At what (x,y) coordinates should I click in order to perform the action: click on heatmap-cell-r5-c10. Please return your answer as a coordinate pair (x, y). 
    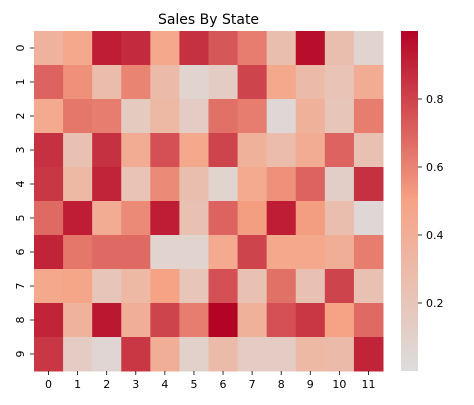
    Looking at the image, I should click on (339, 218).